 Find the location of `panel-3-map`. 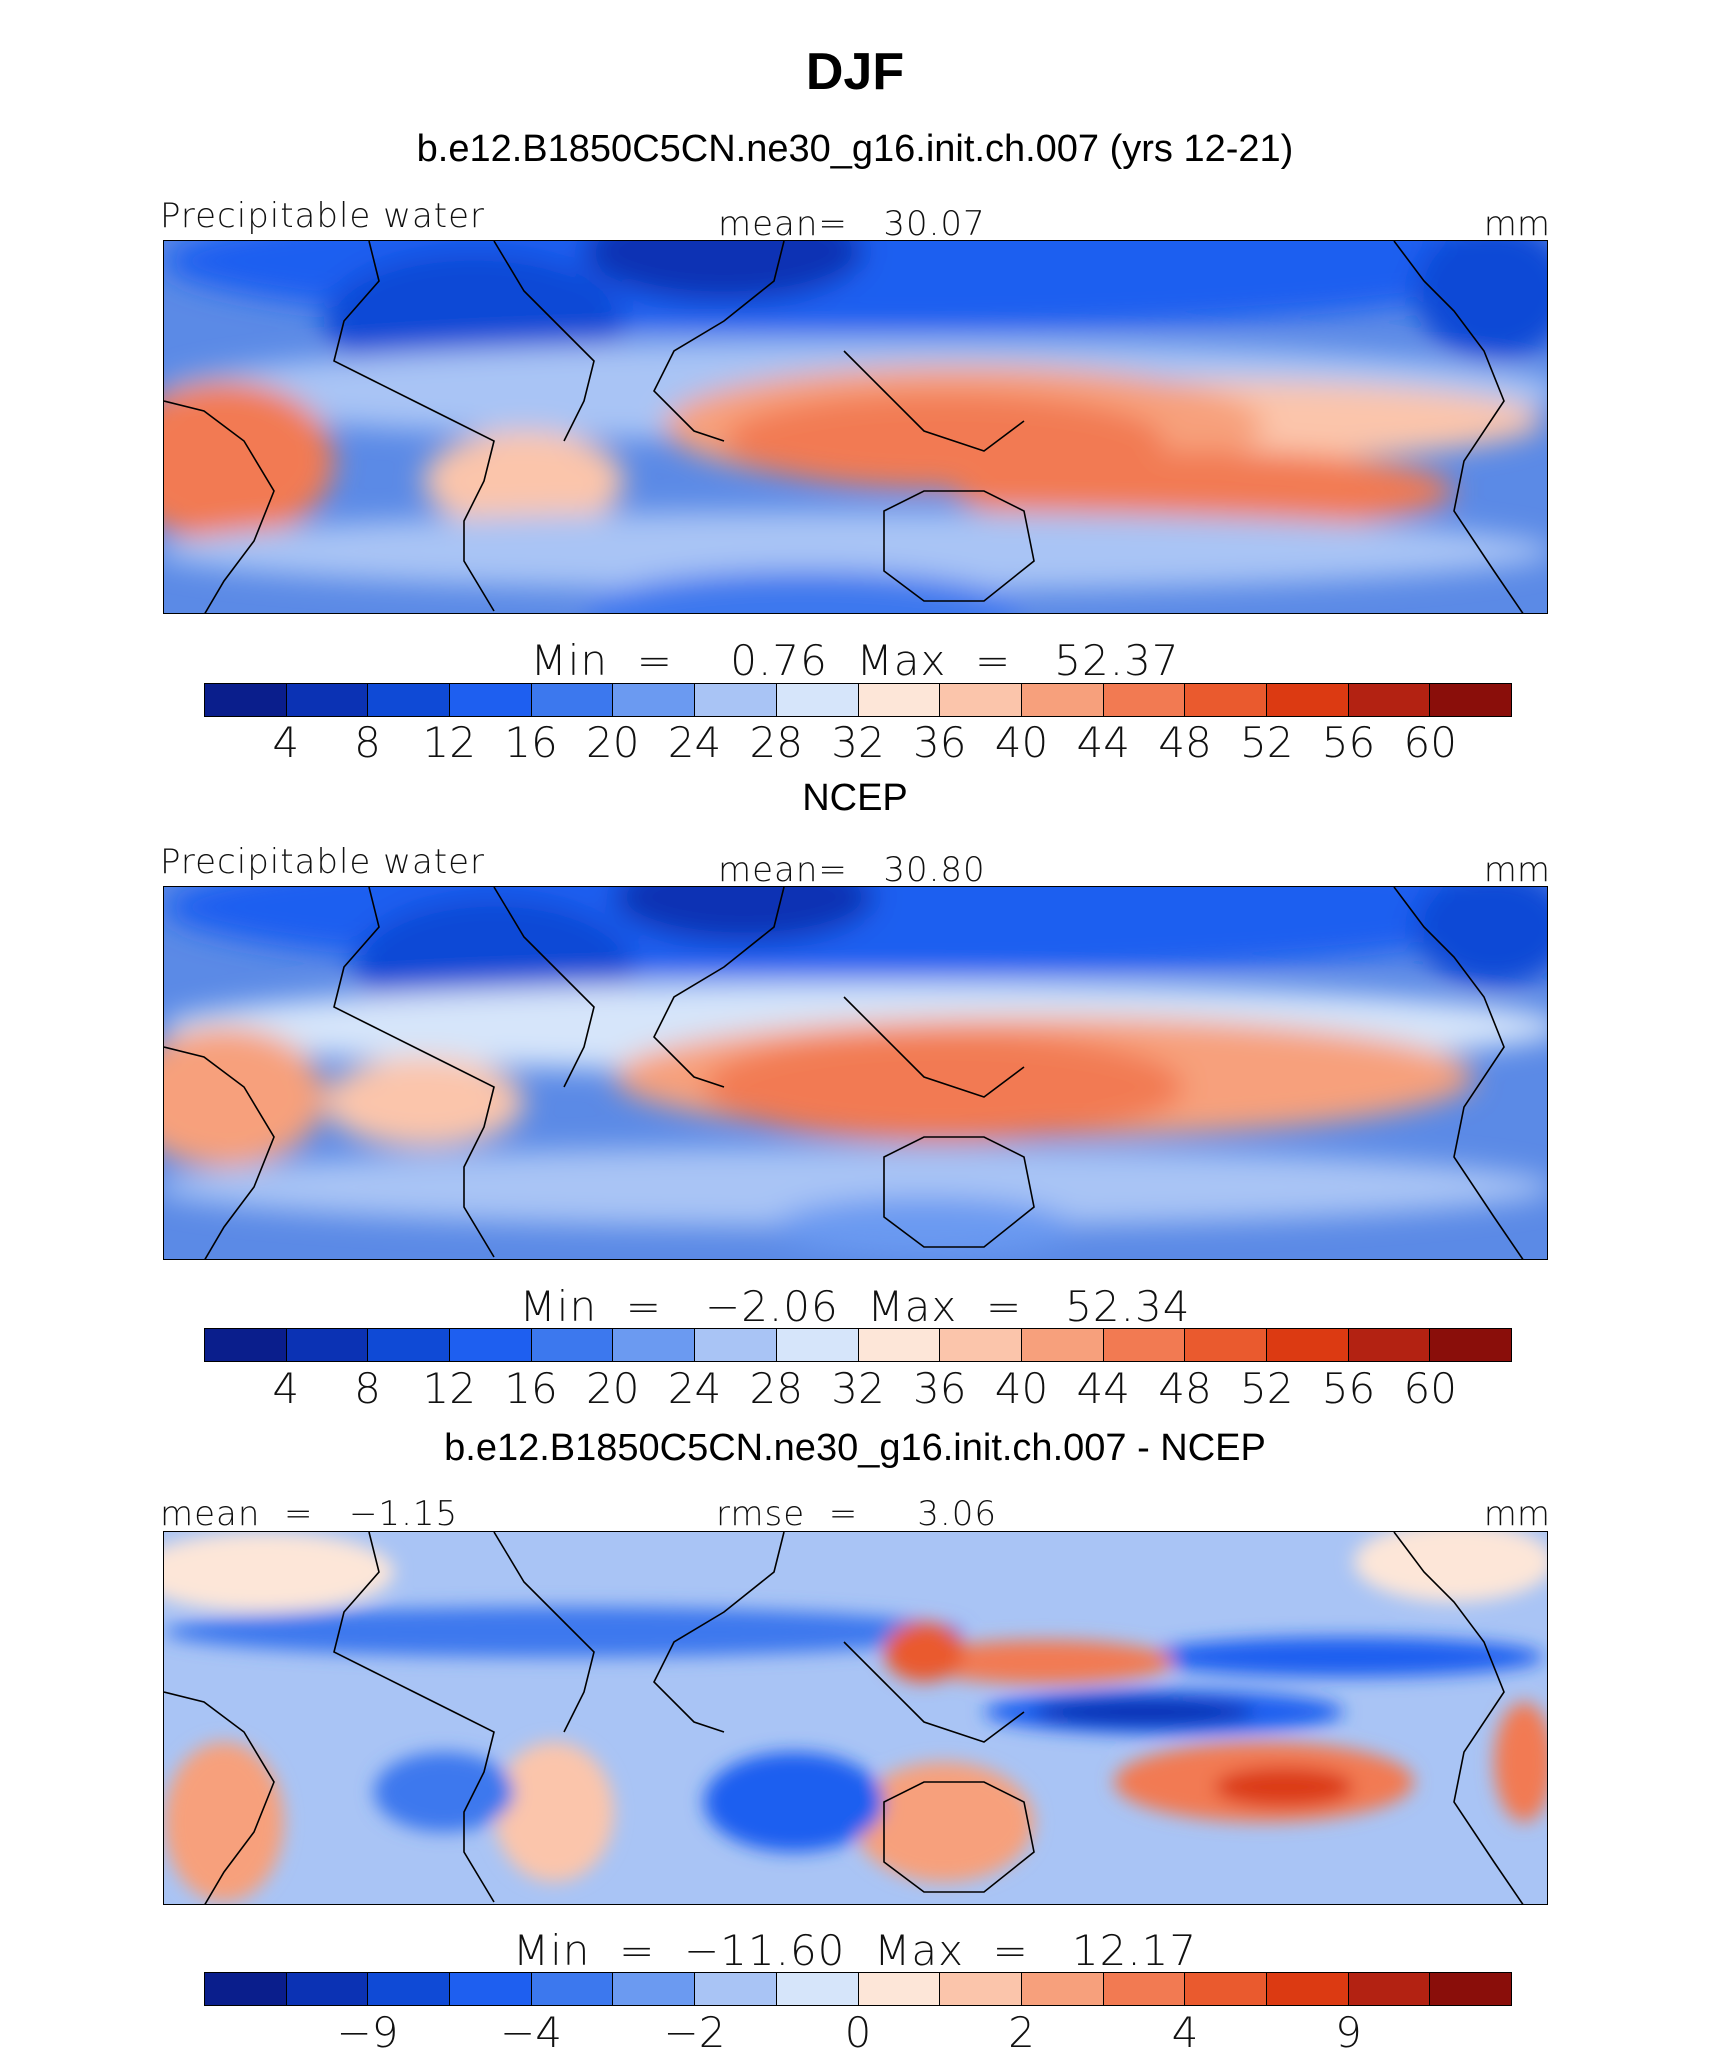

panel-3-map is located at coordinates (855, 1718).